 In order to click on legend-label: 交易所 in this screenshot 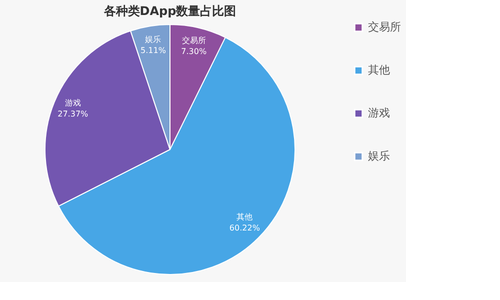, I will do `click(384, 27)`.